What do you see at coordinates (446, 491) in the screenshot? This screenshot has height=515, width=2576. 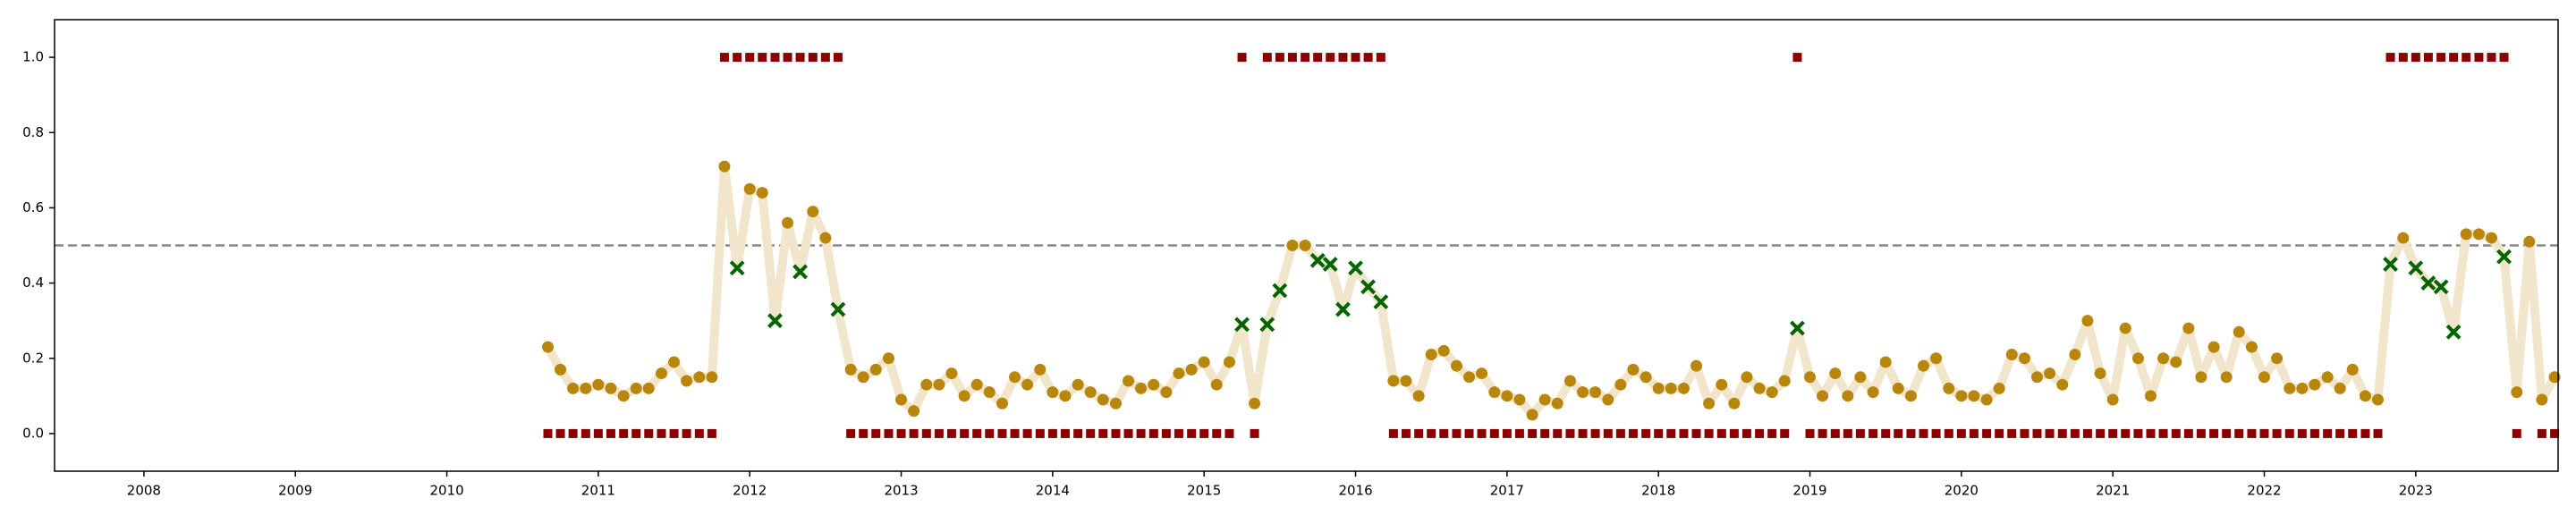 I see `x-tick-label: 2010` at bounding box center [446, 491].